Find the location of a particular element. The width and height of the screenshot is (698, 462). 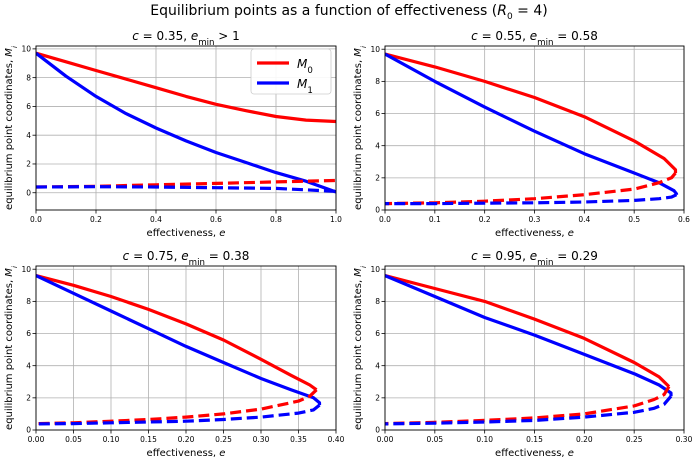

legend-box is located at coordinates (291, 71).